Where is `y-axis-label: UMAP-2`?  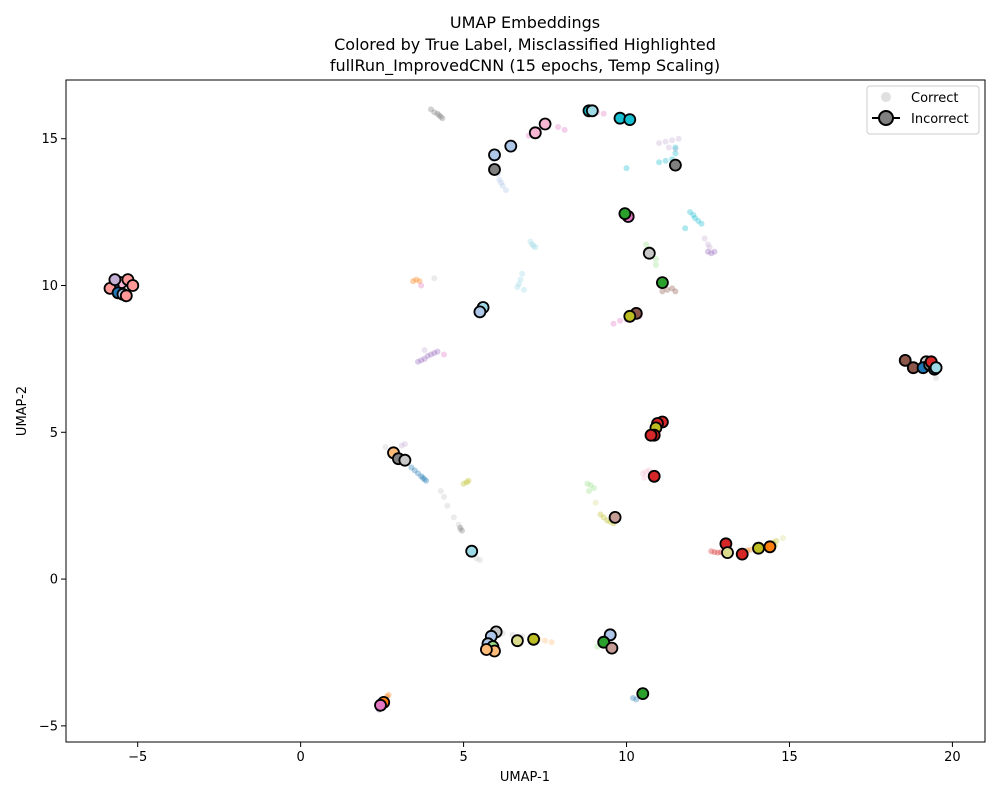 y-axis-label: UMAP-2 is located at coordinates (22, 411).